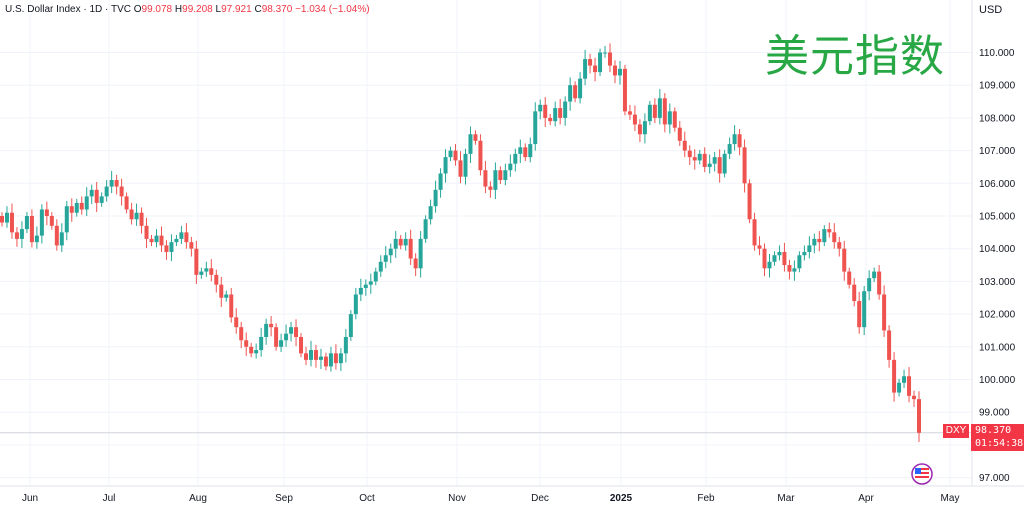  What do you see at coordinates (922, 474) in the screenshot?
I see `tradingview-flag-icon` at bounding box center [922, 474].